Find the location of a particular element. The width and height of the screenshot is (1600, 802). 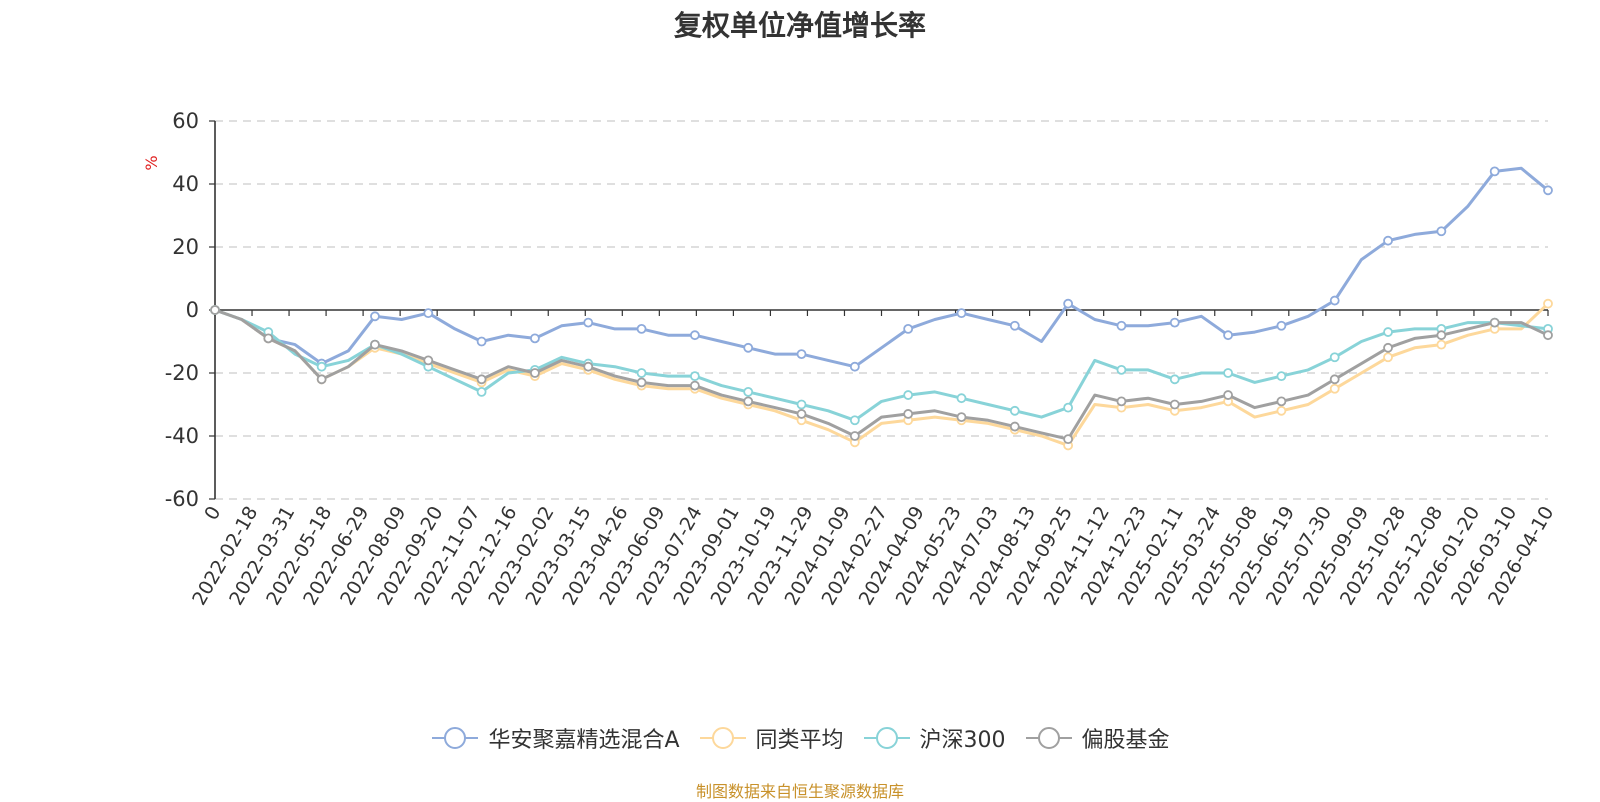

legend-label: 同类平均 is located at coordinates (799, 740).